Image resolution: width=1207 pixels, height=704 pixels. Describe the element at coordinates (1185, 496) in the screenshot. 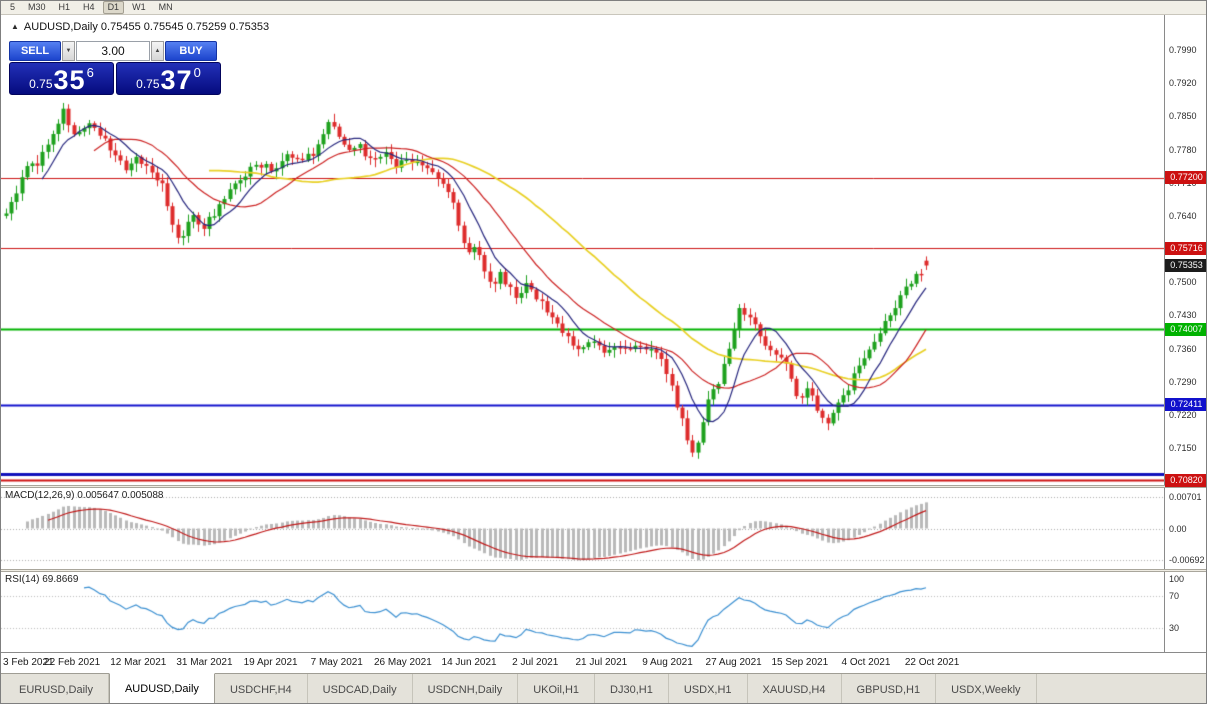

I see `macd-axis-label: 0.00701` at that location.